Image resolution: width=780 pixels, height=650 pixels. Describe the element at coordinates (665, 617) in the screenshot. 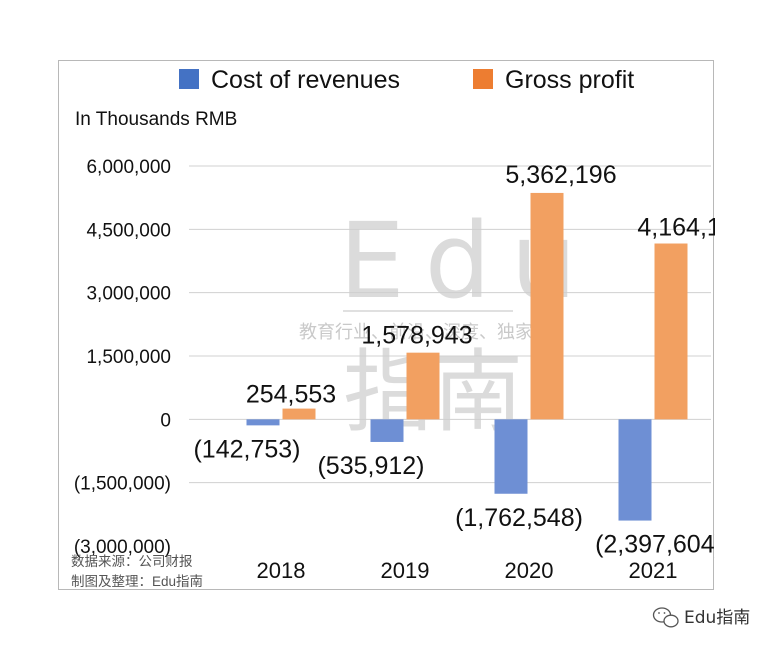

I see `wechat-icon` at that location.